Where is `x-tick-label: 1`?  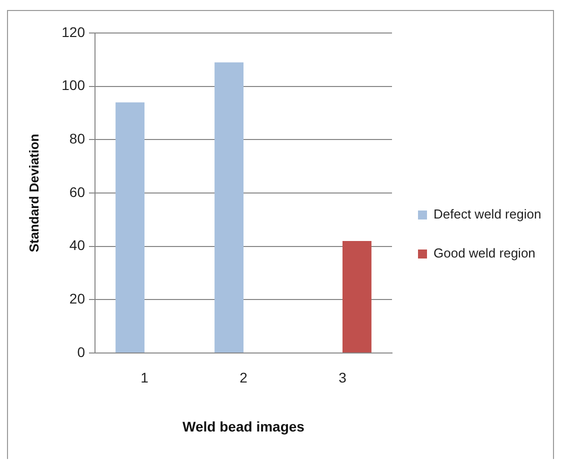 x-tick-label: 1 is located at coordinates (144, 377).